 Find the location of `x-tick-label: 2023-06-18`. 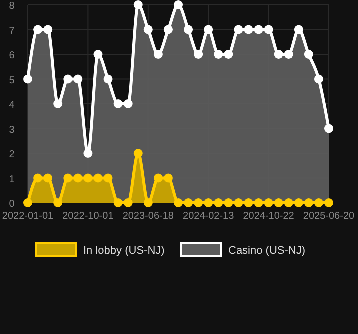

x-tick-label: 2023-06-18 is located at coordinates (148, 216).